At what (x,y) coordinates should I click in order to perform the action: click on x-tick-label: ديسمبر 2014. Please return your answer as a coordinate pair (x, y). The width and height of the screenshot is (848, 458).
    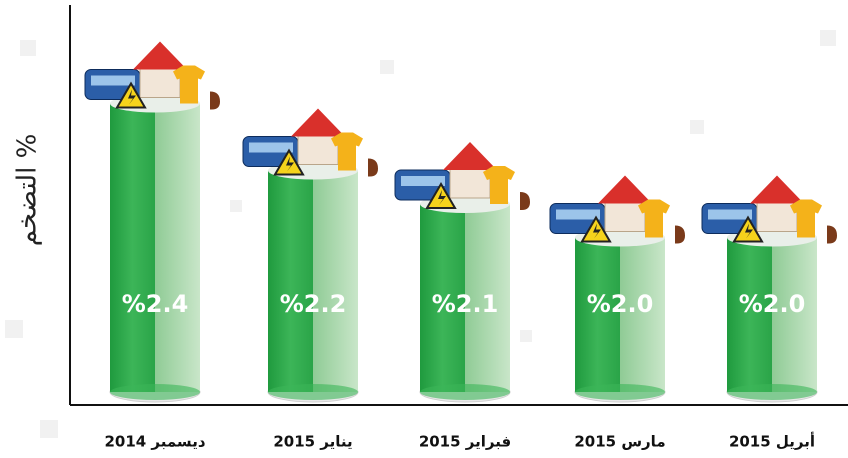
    Looking at the image, I should click on (154, 442).